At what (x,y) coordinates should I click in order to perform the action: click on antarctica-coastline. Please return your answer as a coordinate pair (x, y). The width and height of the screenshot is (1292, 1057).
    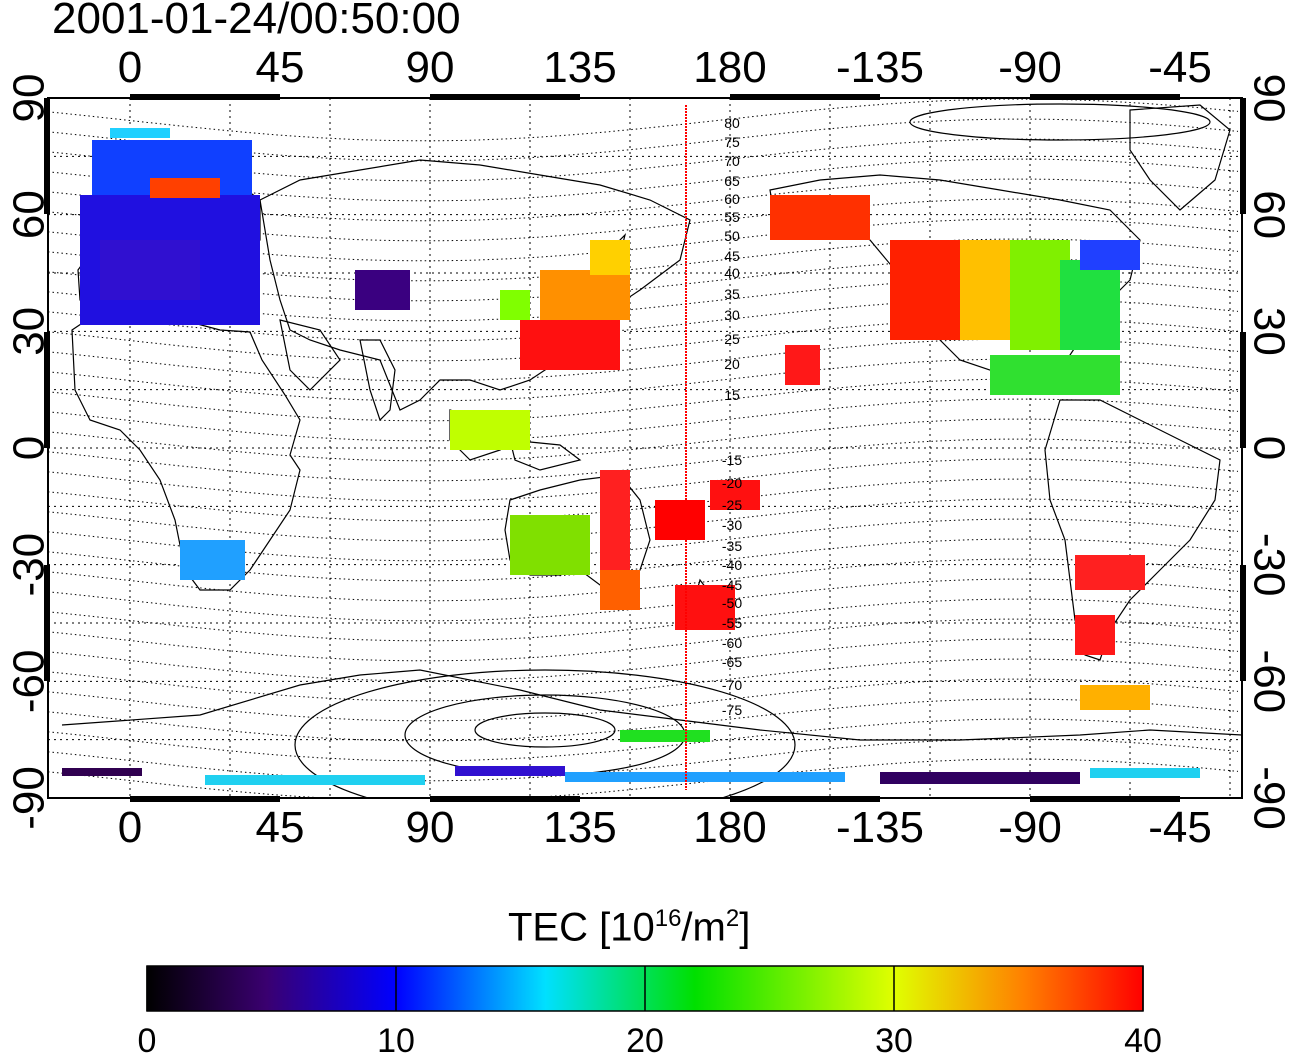
    Looking at the image, I should click on (651, 705).